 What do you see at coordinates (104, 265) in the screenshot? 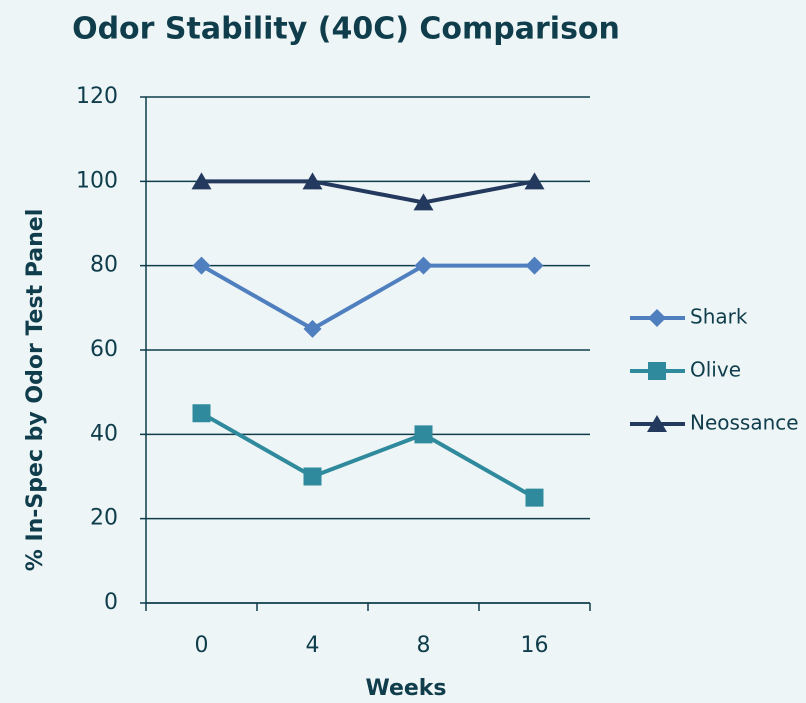
I see `y-tick-label: 80` at bounding box center [104, 265].